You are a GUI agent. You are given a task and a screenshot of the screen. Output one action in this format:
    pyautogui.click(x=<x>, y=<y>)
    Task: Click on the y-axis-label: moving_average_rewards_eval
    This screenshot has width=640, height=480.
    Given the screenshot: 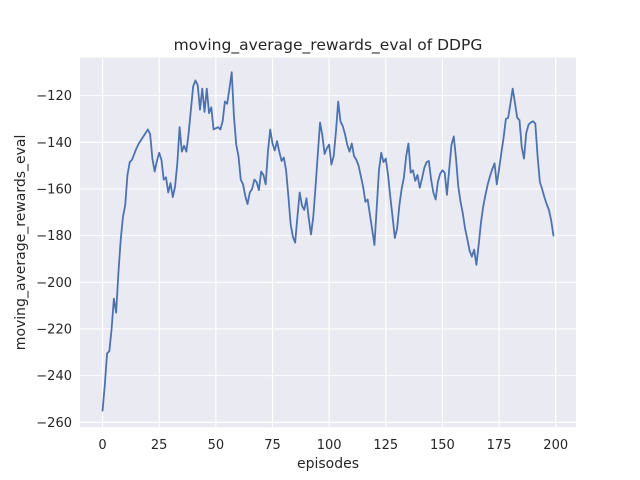 What is the action you would take?
    pyautogui.click(x=21, y=243)
    